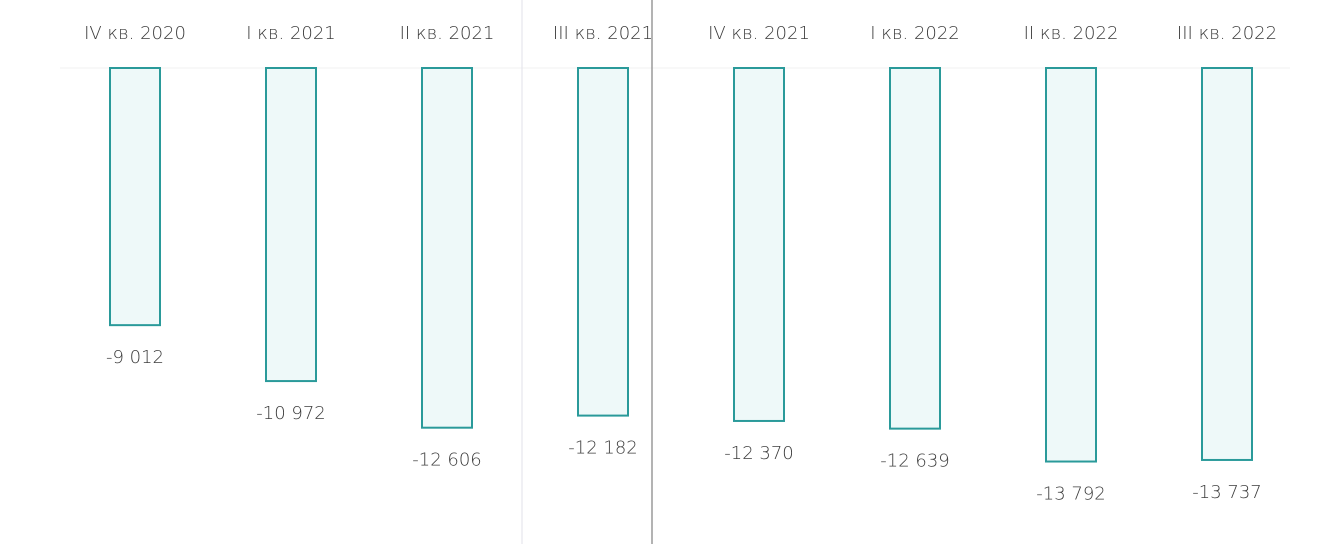 This screenshot has width=1329, height=544. I want to click on value-label: -12 370, so click(758, 453).